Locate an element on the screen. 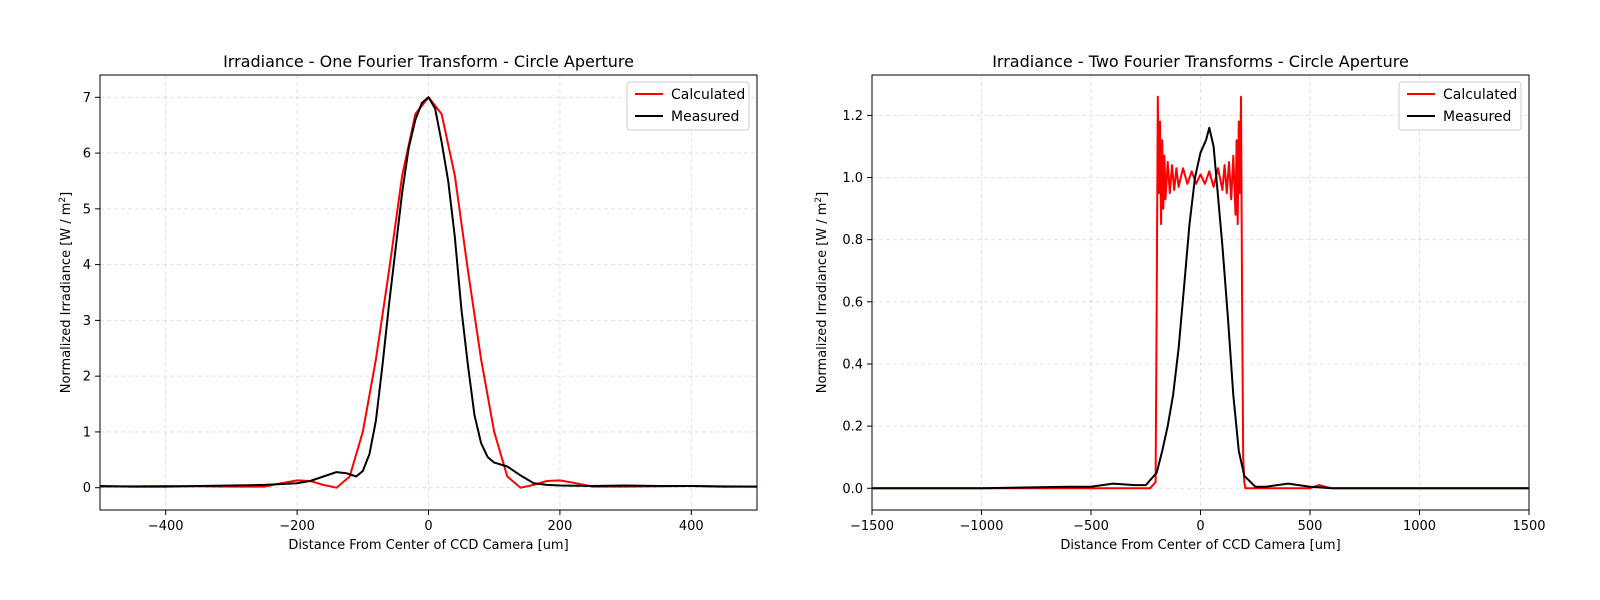  y-tick-label: 0.8 is located at coordinates (852, 240).